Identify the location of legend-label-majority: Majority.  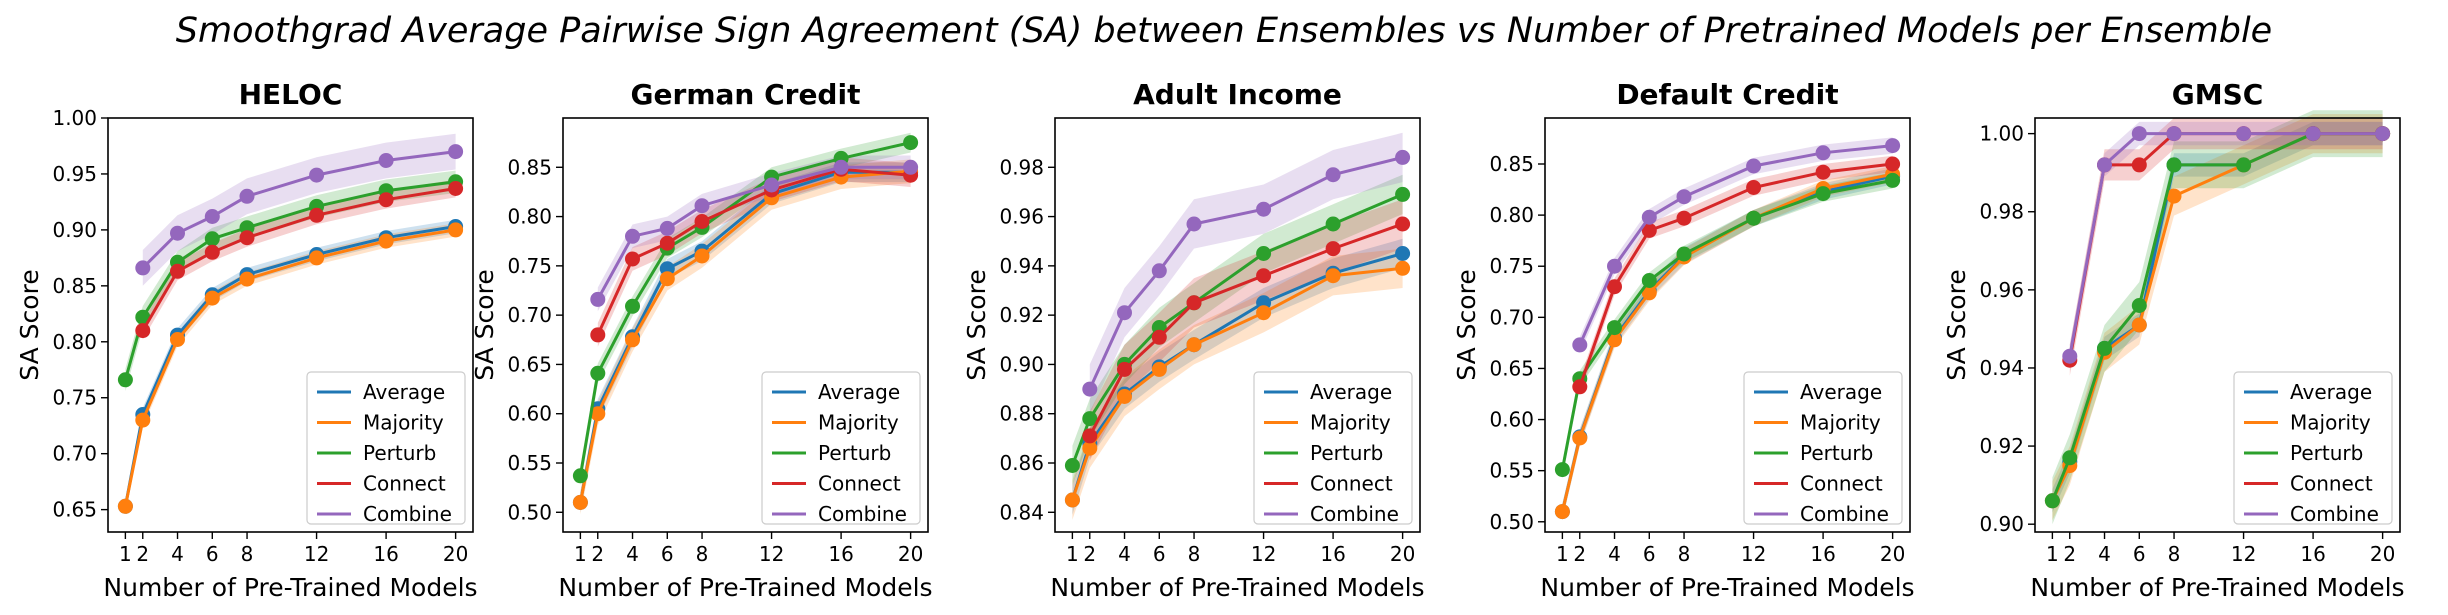
(1350, 423).